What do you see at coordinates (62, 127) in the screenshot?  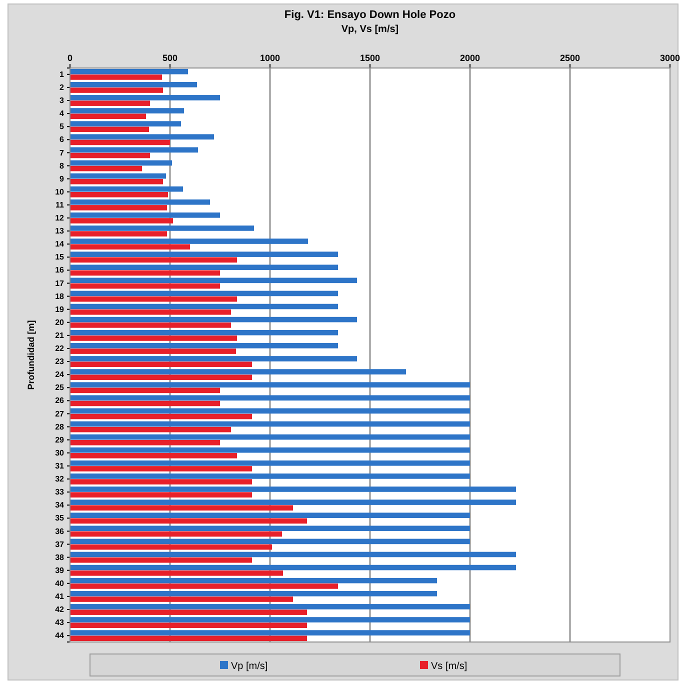 I see `y-tick-label: 5` at bounding box center [62, 127].